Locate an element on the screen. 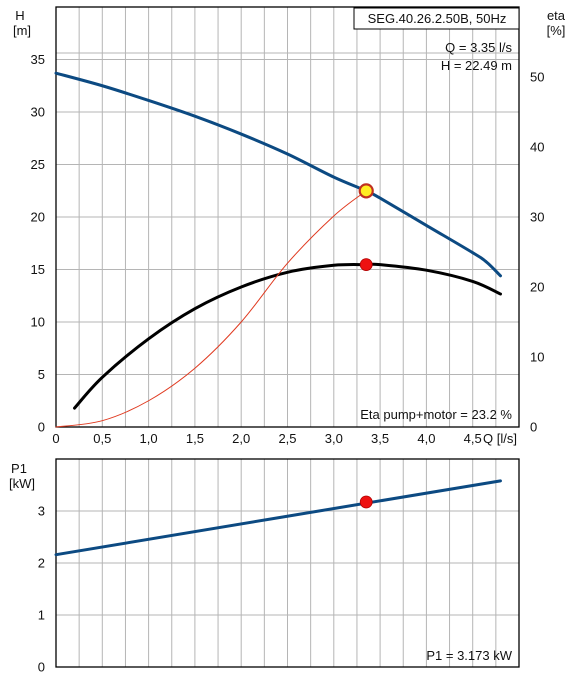 Image resolution: width=585 pixels, height=685 pixels. operating-point-markers is located at coordinates (366, 227).